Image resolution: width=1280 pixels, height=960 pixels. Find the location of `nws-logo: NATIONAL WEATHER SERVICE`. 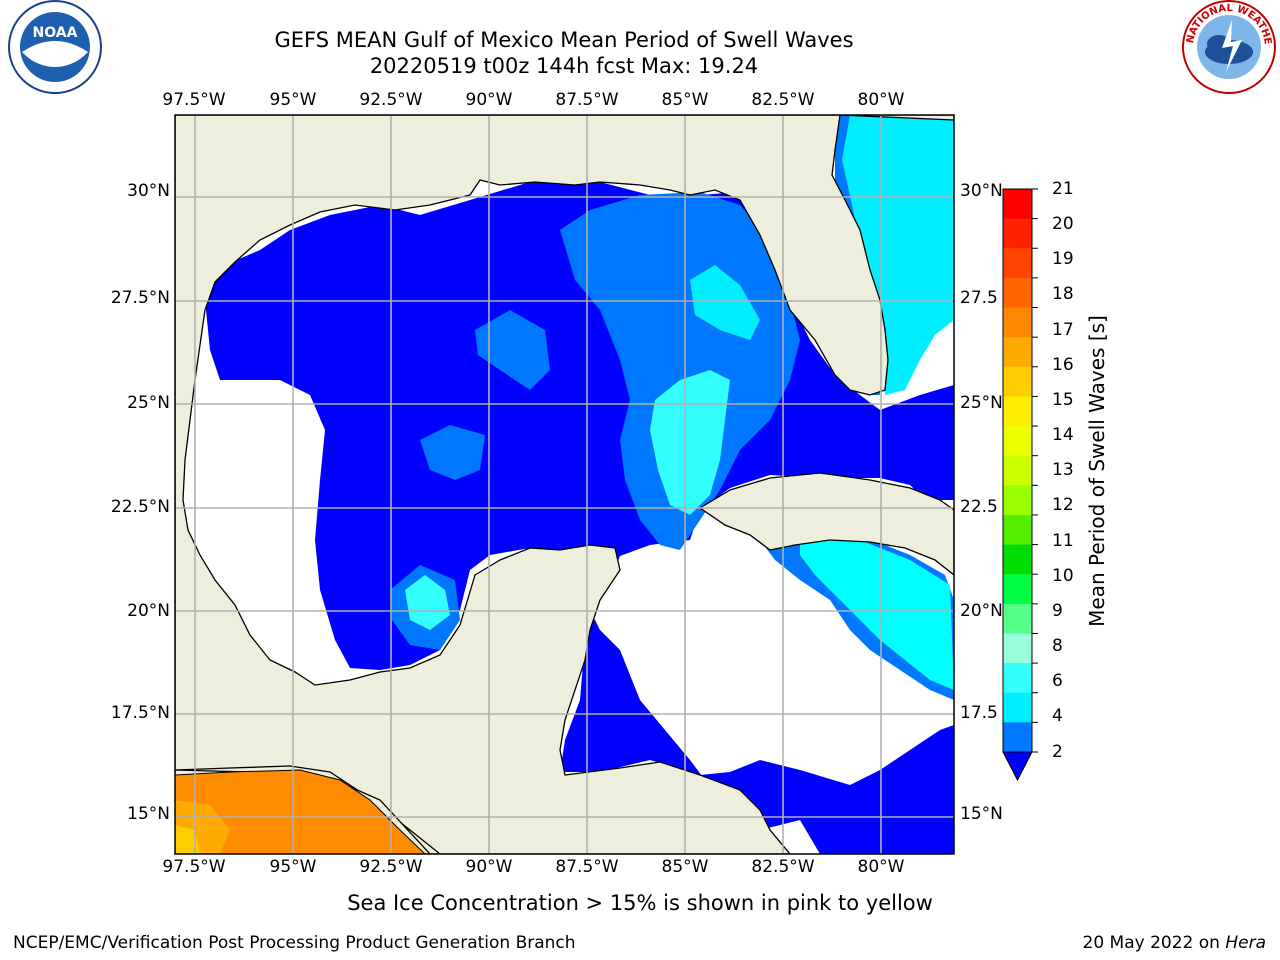

nws-logo: NATIONAL WEATHER SERVICE is located at coordinates (638, 47).